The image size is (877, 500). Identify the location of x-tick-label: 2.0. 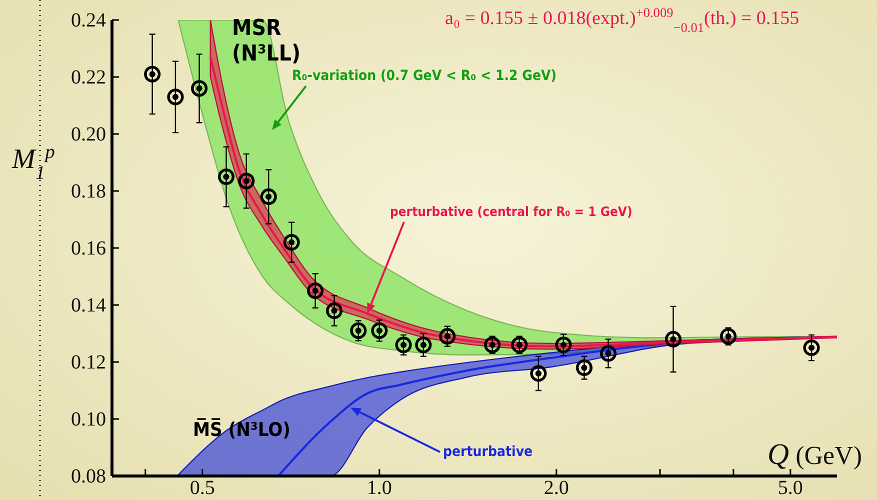
(556, 488).